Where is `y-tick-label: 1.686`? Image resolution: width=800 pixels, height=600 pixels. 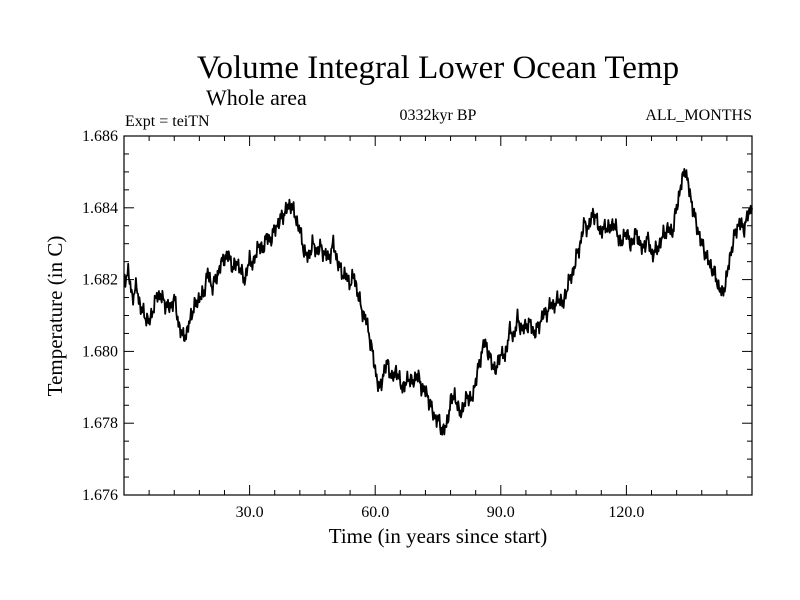 y-tick-label: 1.686 is located at coordinates (100, 136).